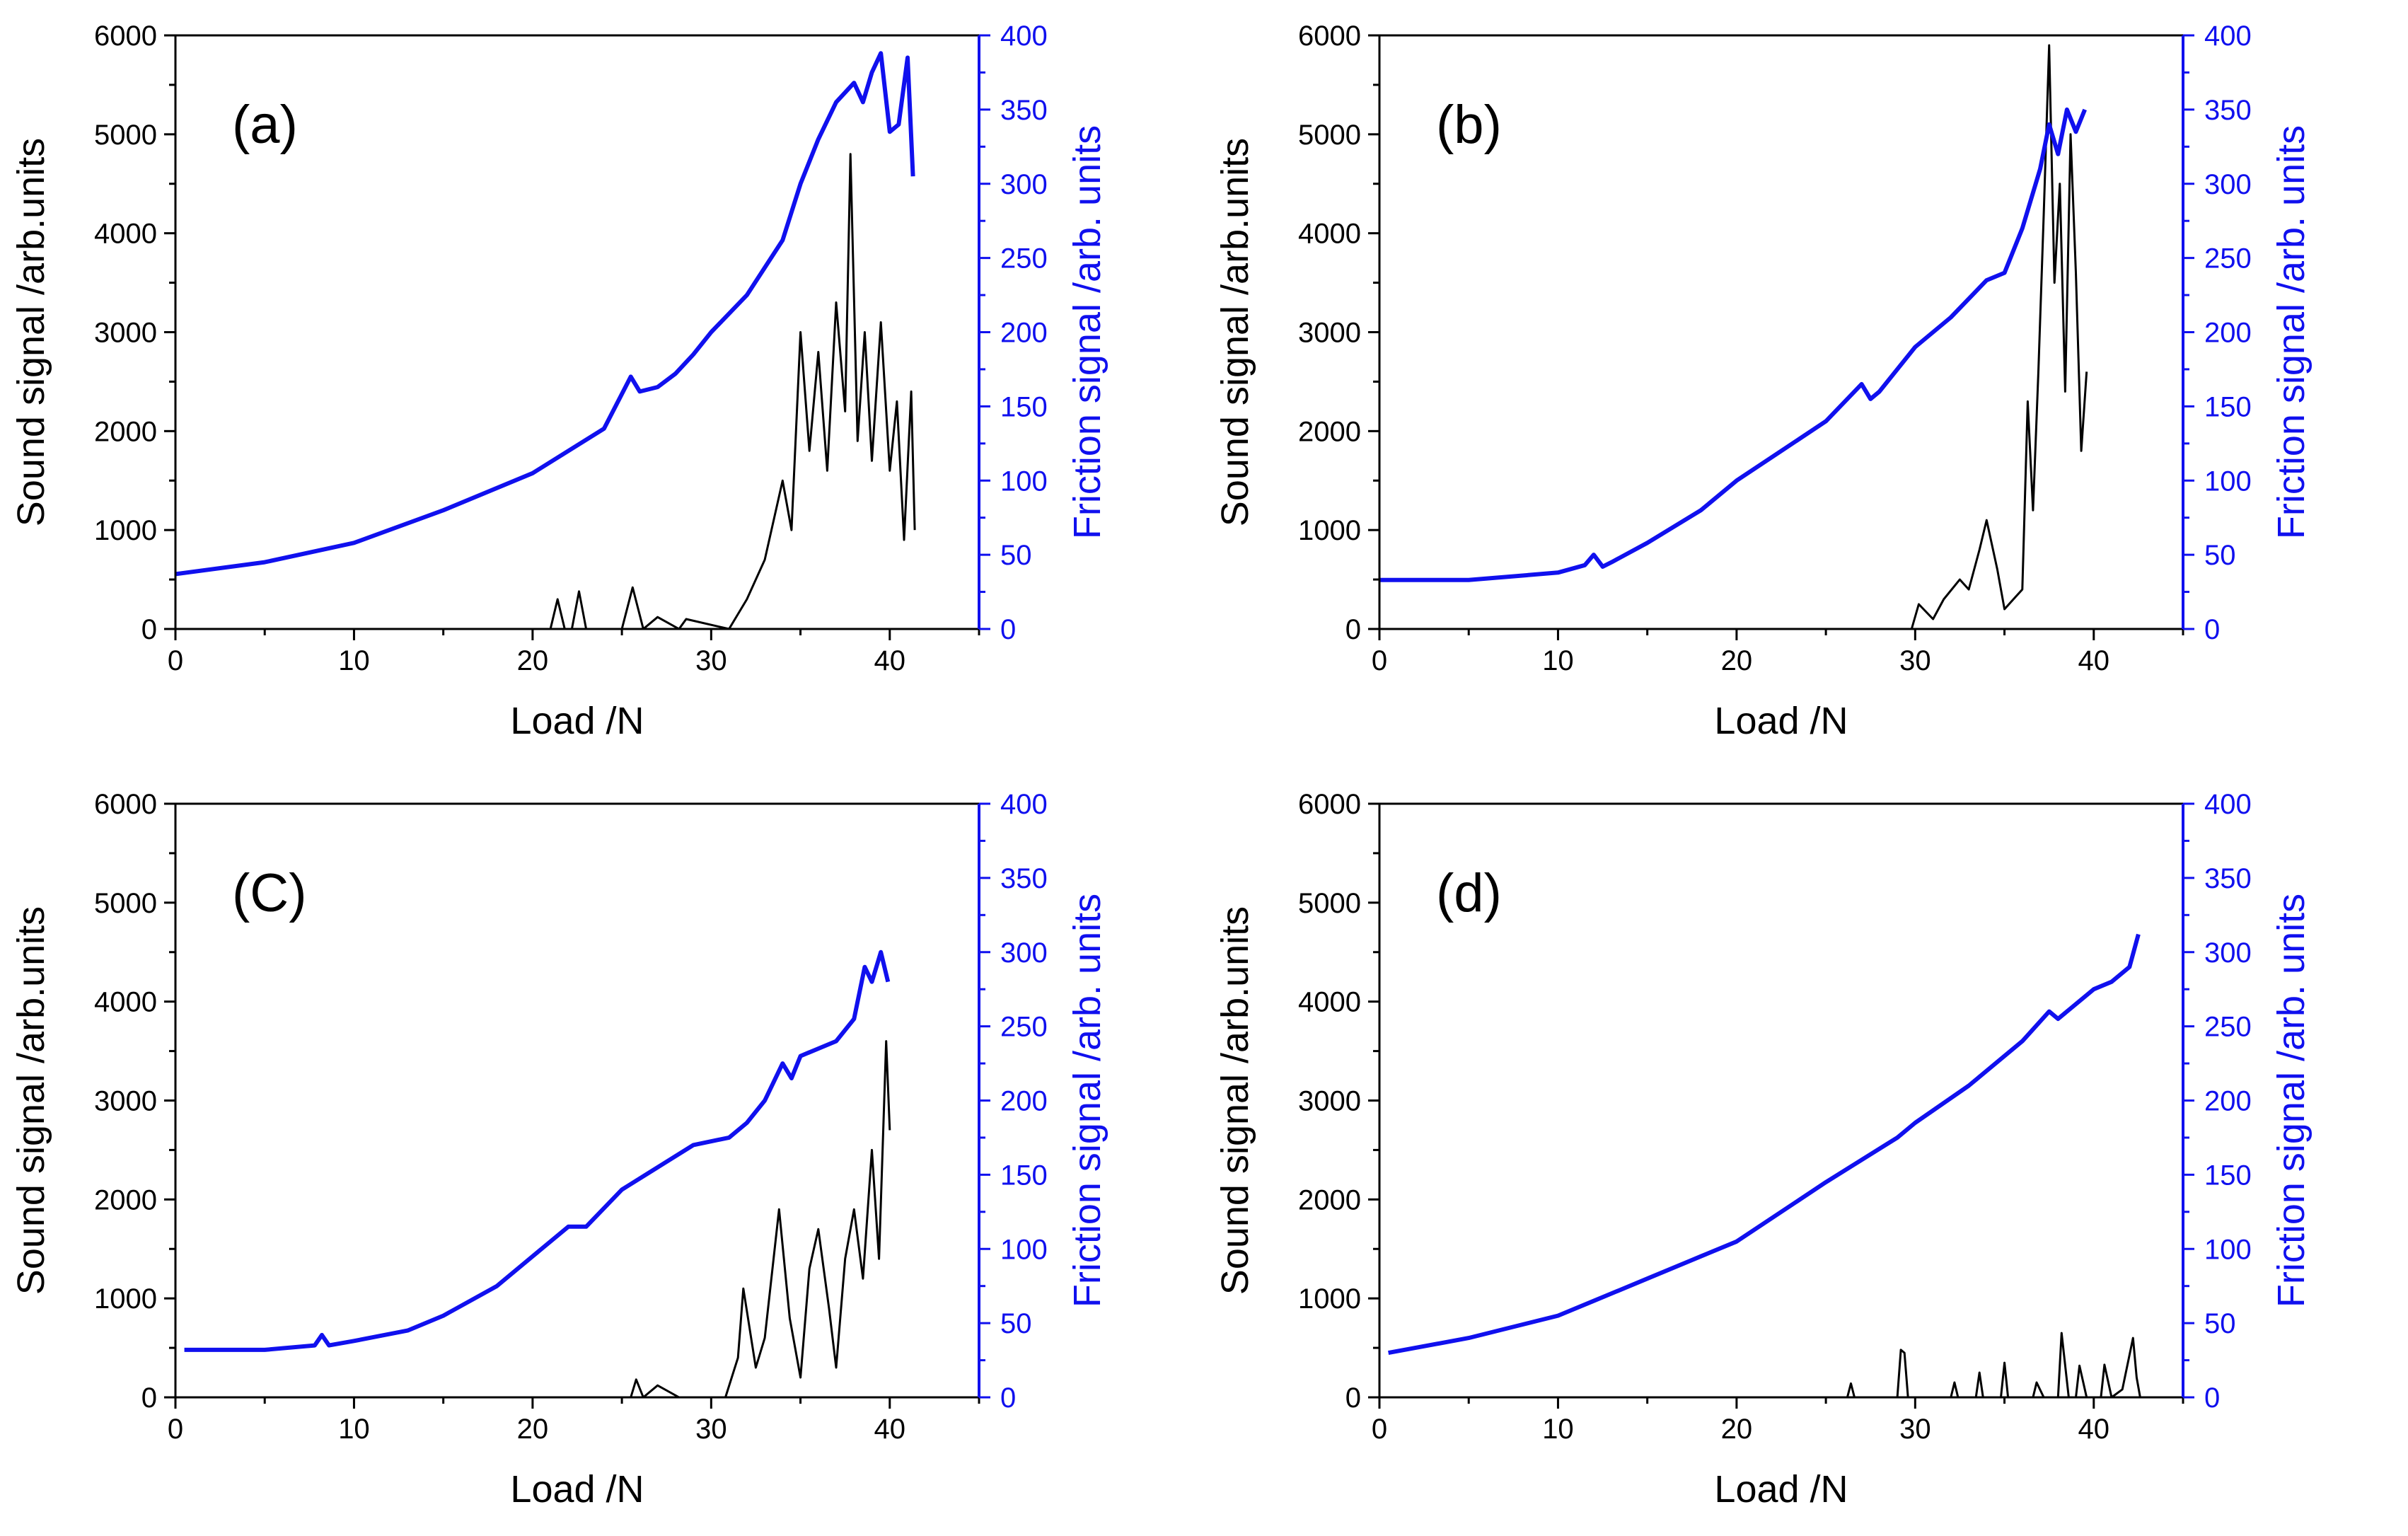 This screenshot has width=2408, height=1536. Describe the element at coordinates (1469, 125) in the screenshot. I see `panel-label: (b)` at that location.